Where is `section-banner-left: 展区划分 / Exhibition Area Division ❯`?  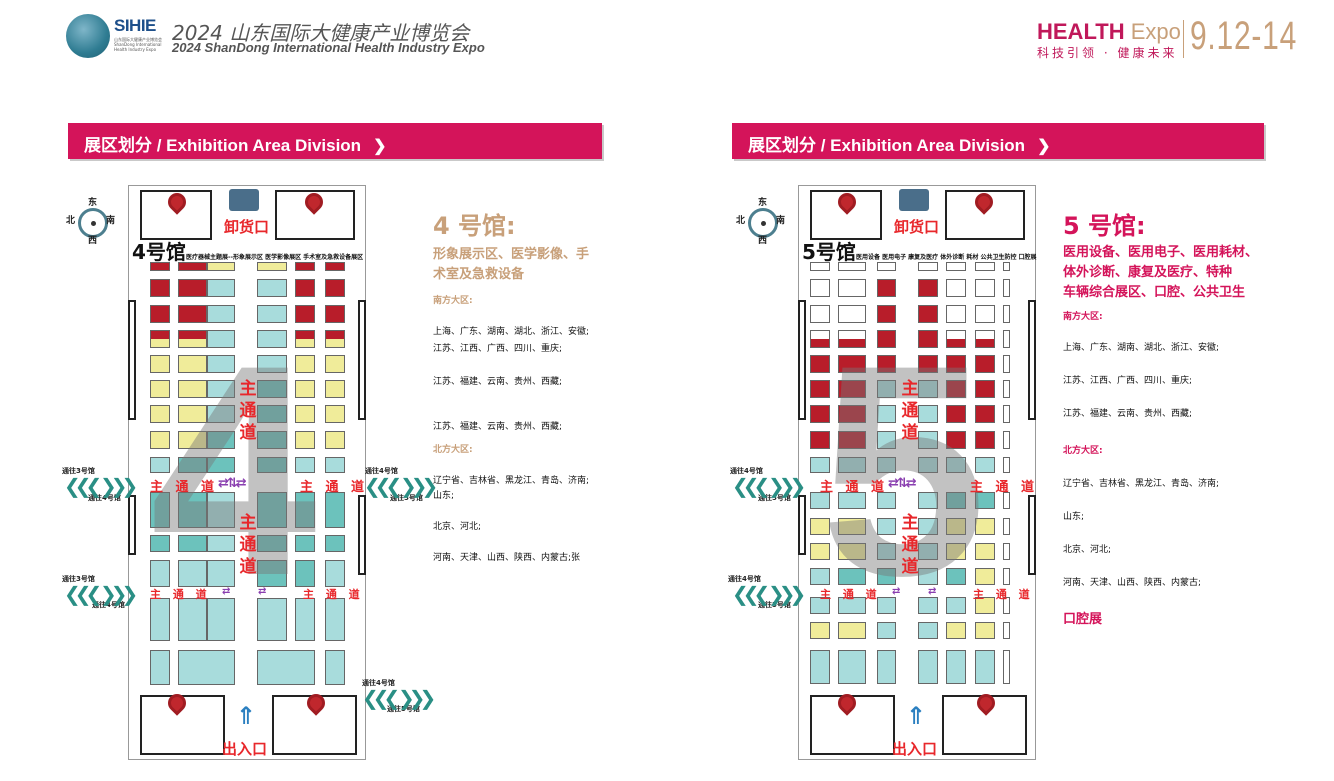
section-banner-left: 展区划分 / Exhibition Area Division ❯ is located at coordinates (335, 141).